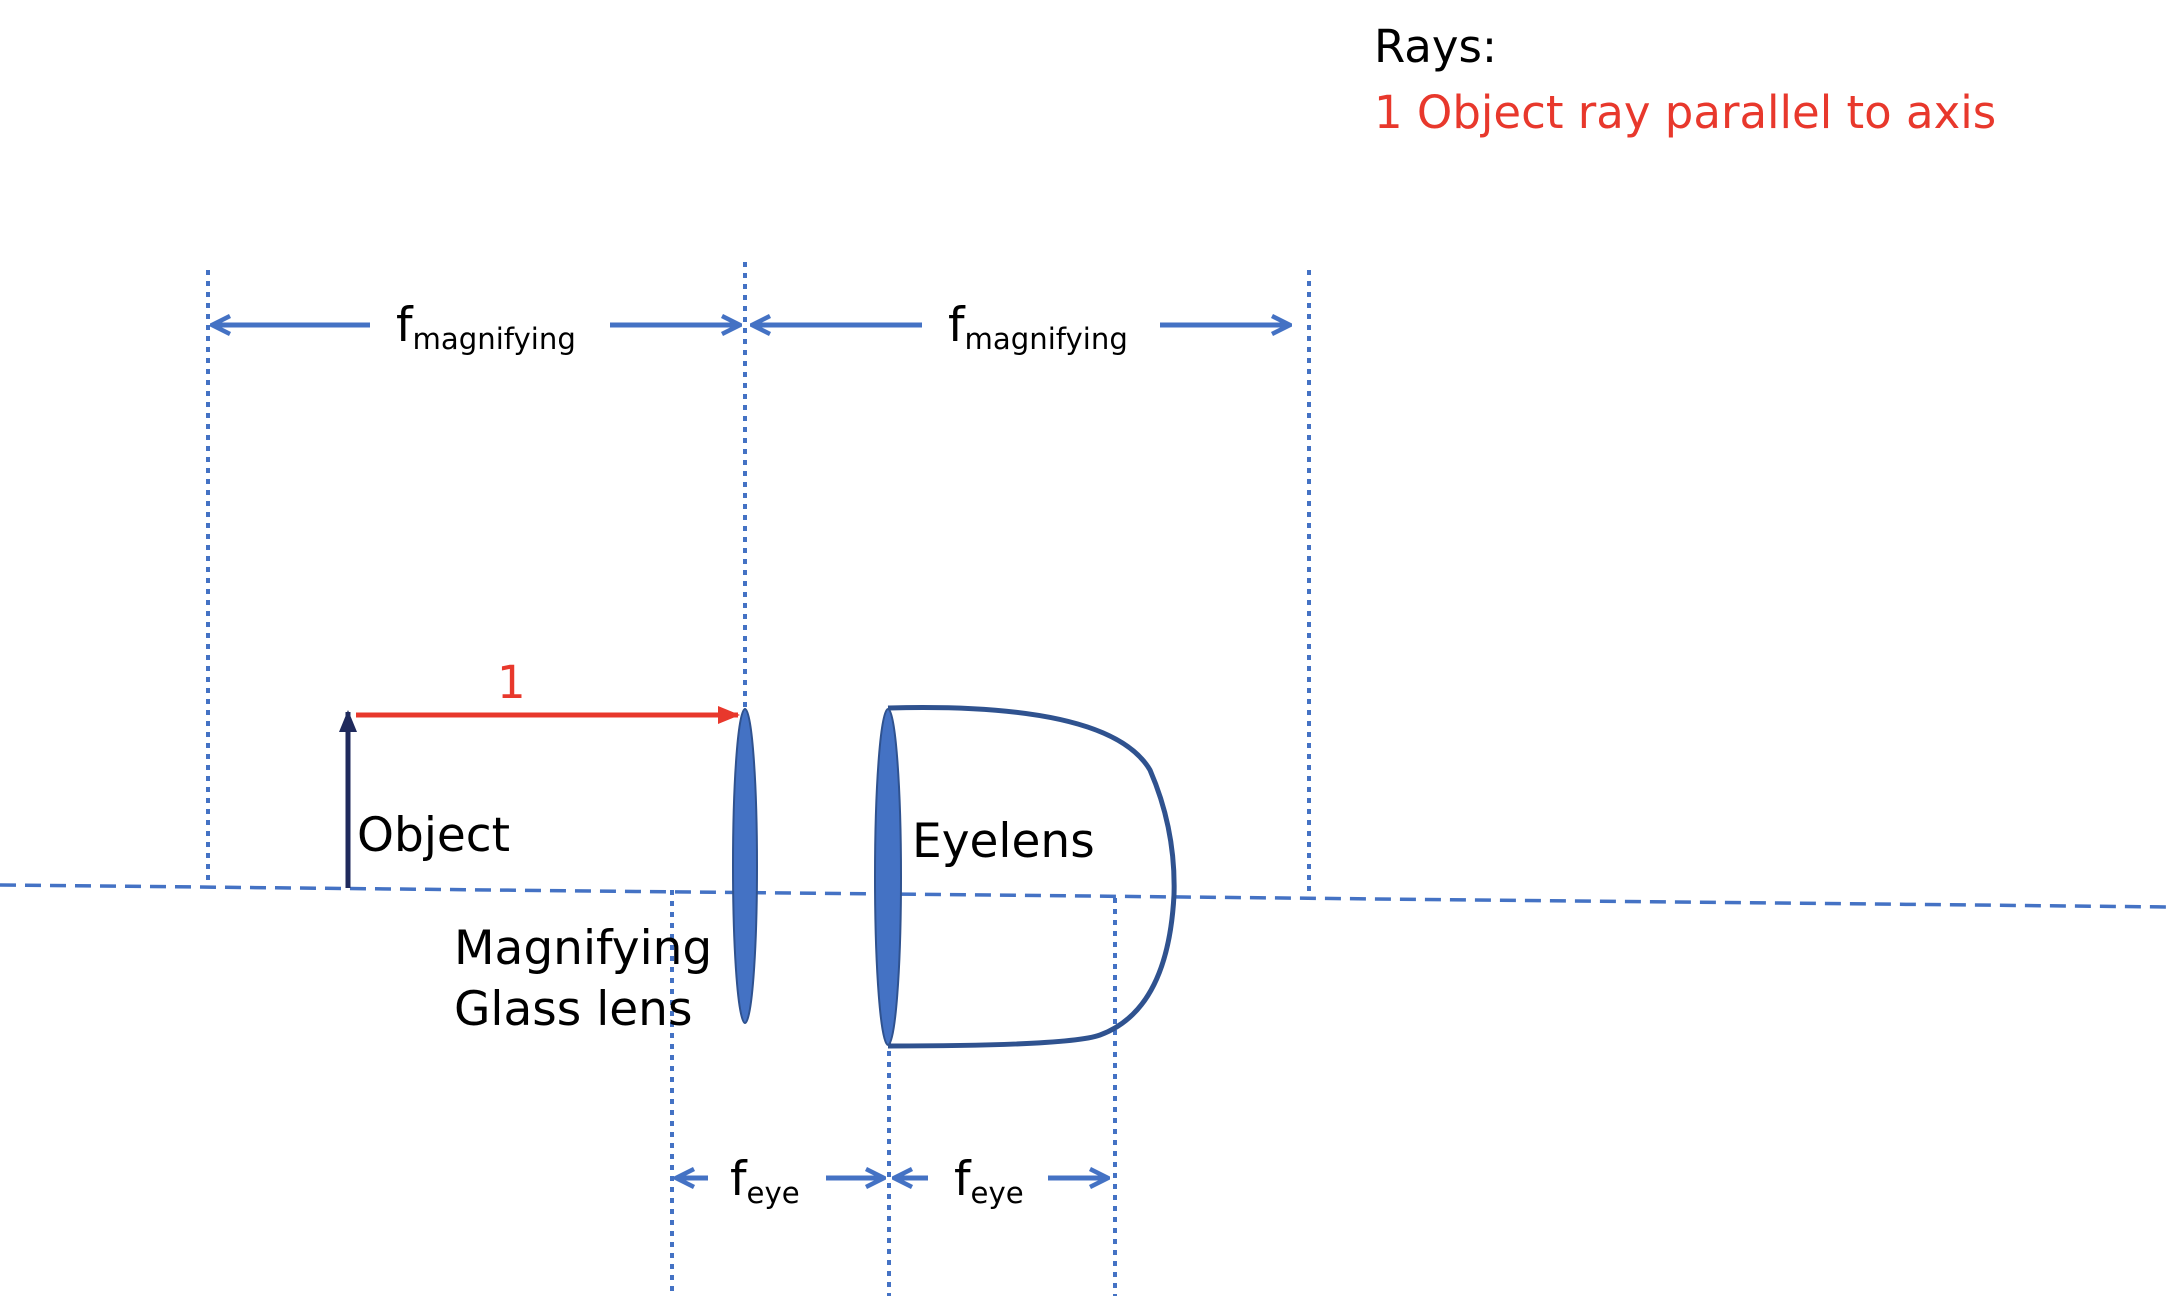 The width and height of the screenshot is (2170, 1300). I want to click on magnifying-label-line-1: Magnifying, so click(583, 948).